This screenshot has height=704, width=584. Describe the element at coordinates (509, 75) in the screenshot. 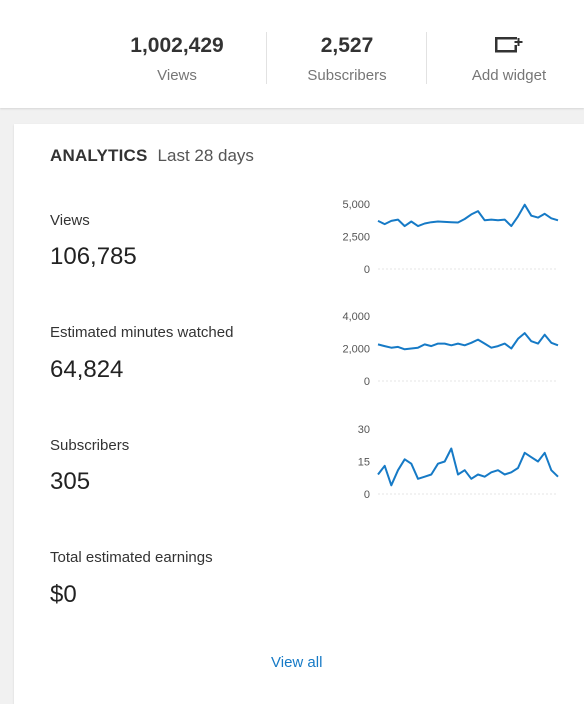

I see `add-widget-label: Add widget` at that location.